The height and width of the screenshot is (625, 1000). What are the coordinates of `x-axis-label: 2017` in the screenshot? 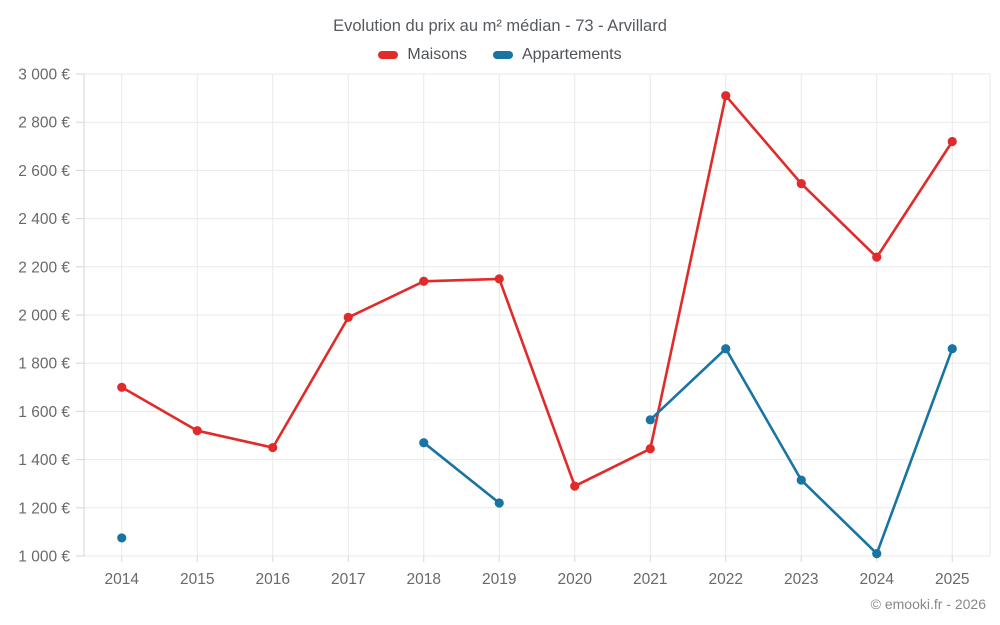 It's located at (348, 579).